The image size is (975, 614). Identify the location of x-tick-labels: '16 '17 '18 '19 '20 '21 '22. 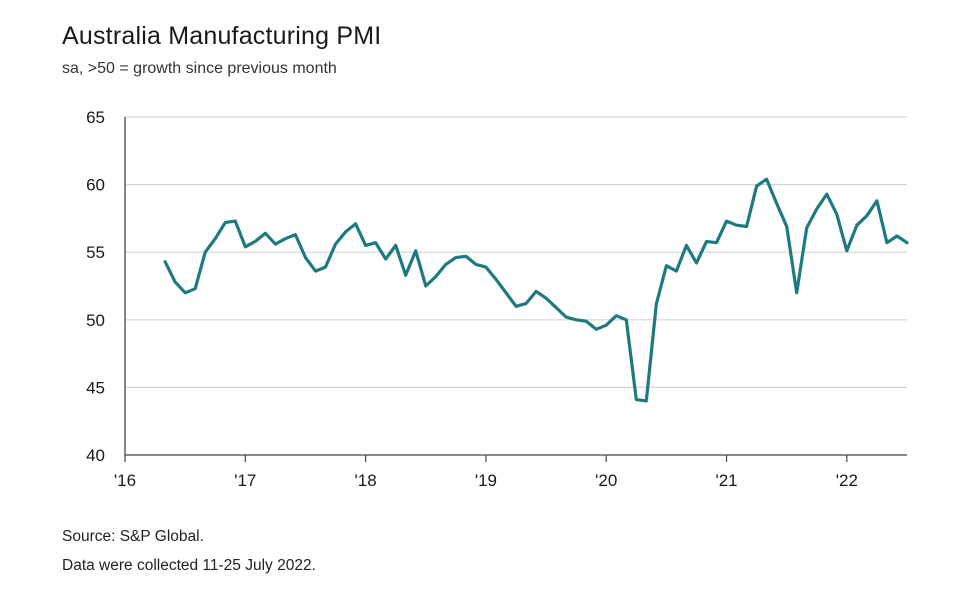
(486, 480).